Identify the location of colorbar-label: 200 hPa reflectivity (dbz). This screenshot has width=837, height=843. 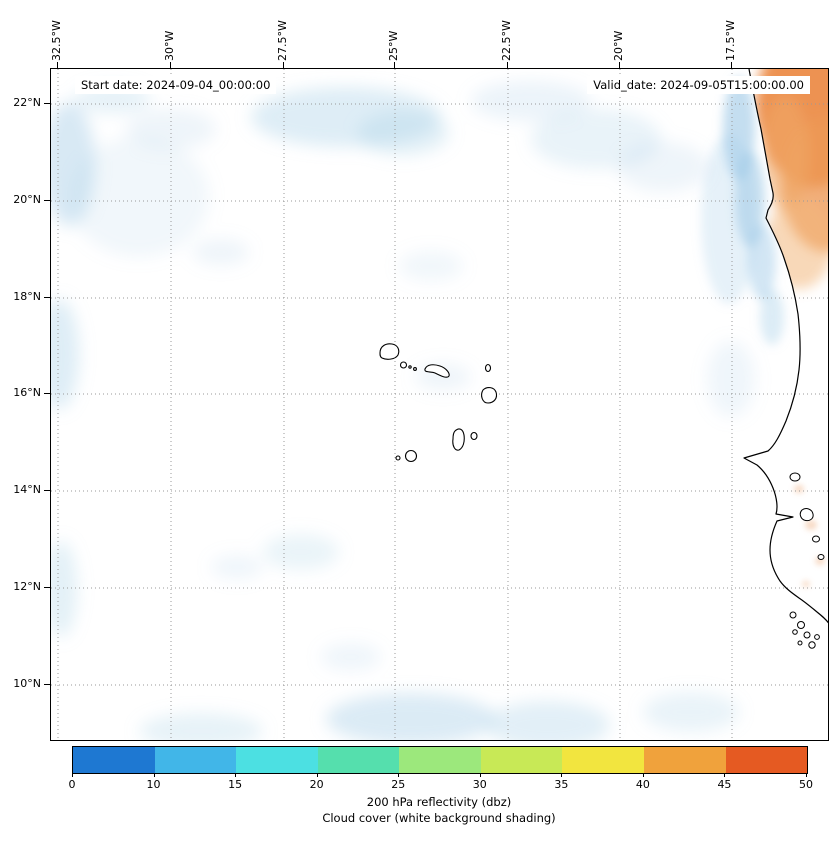
(439, 802).